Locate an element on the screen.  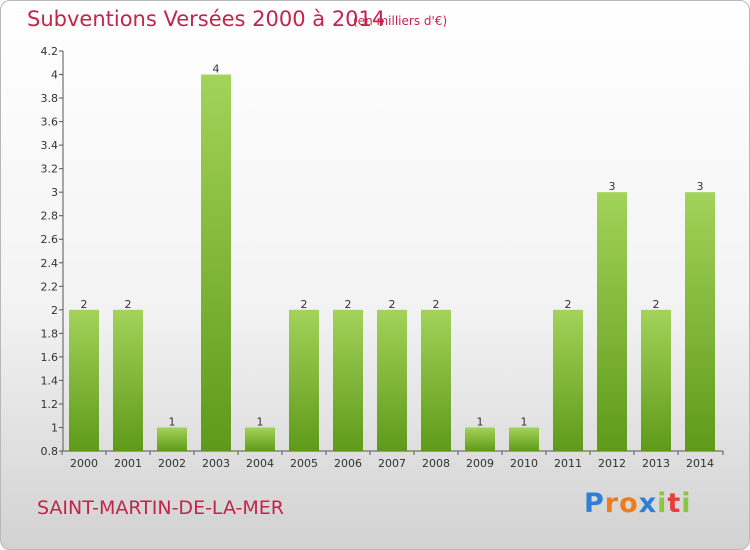
y-tick-label: 2 is located at coordinates (54, 310).